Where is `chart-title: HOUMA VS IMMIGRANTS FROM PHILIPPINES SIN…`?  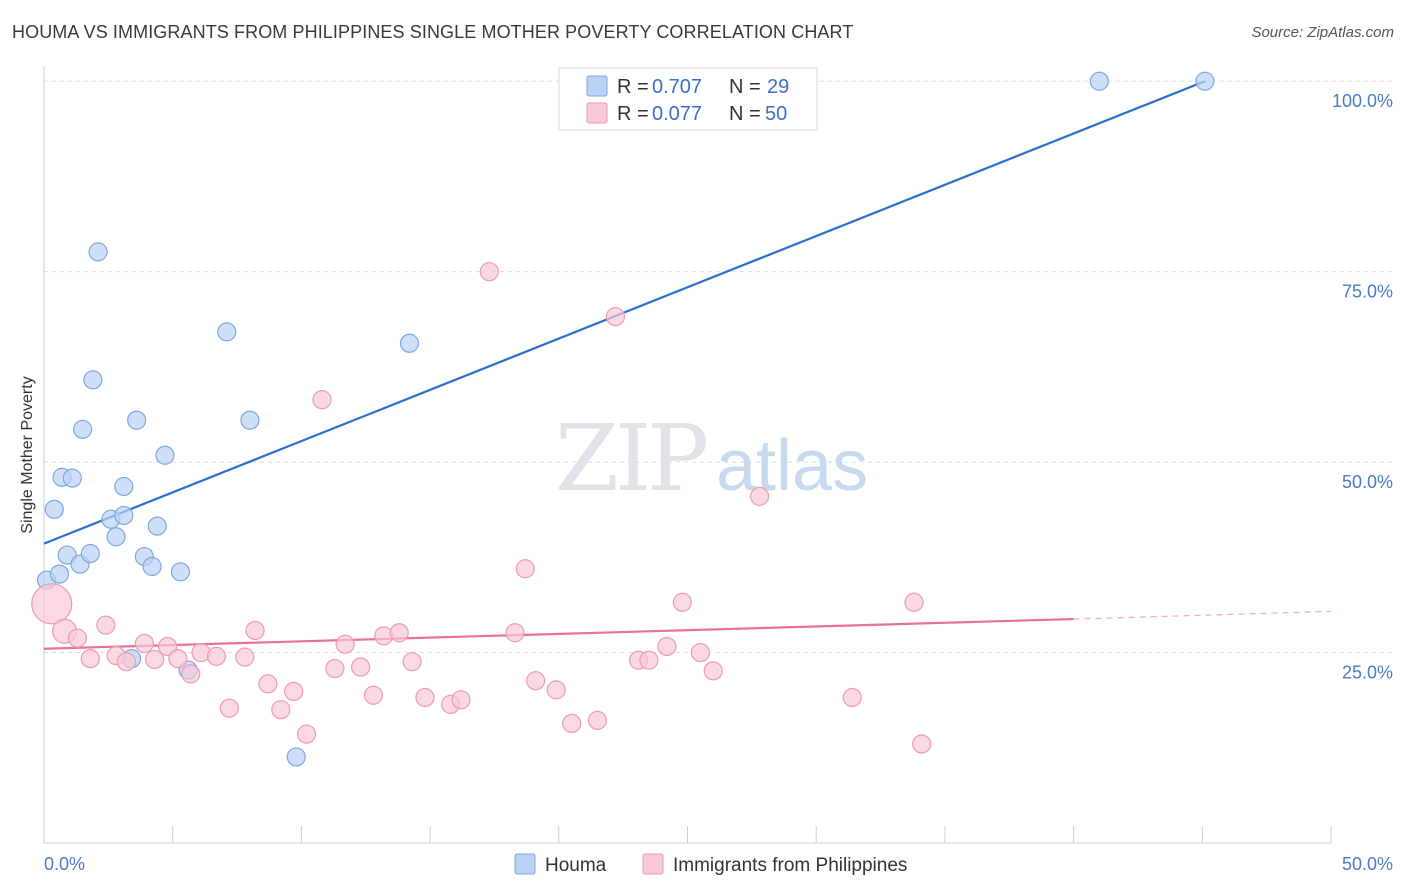 chart-title: HOUMA VS IMMIGRANTS FROM PHILIPPINES SIN… is located at coordinates (433, 32).